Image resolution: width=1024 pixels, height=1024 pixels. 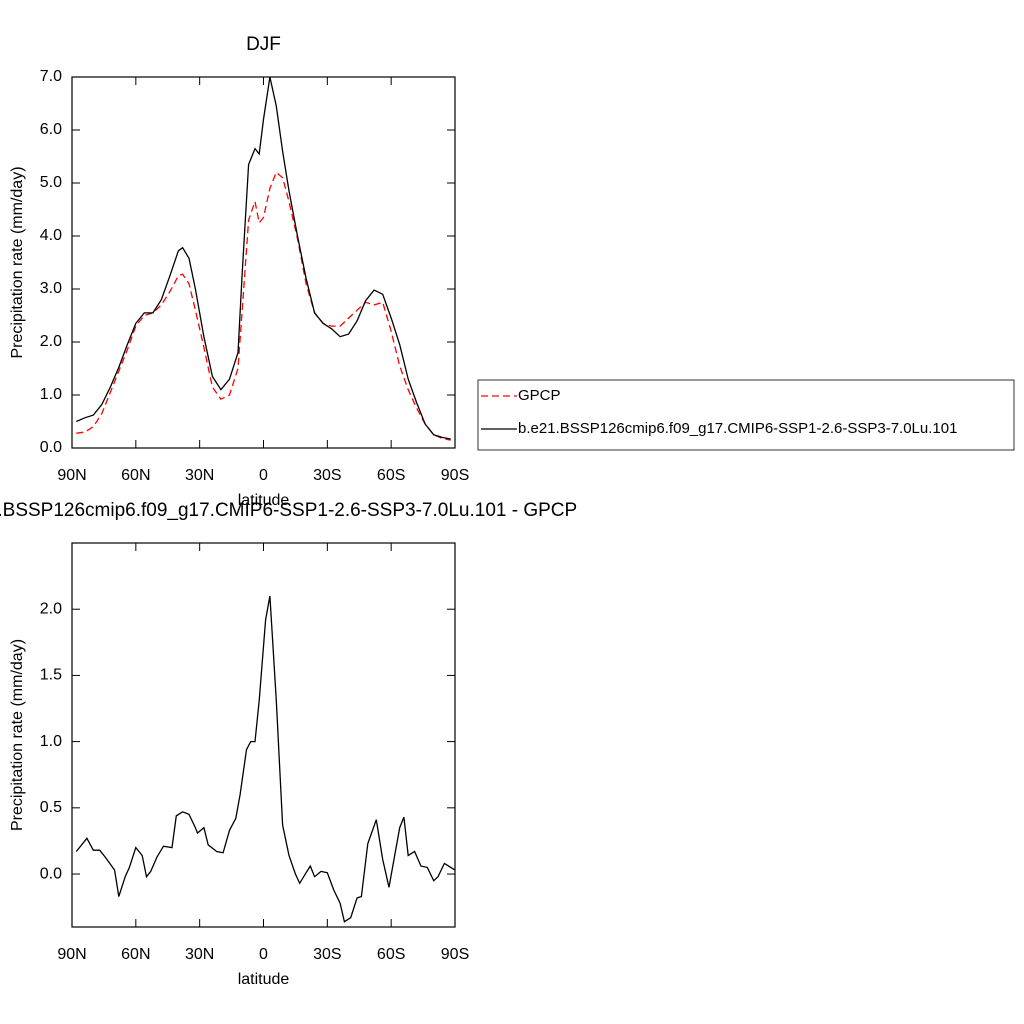 I want to click on y-tick-label: 4.0, so click(x=51, y=235).